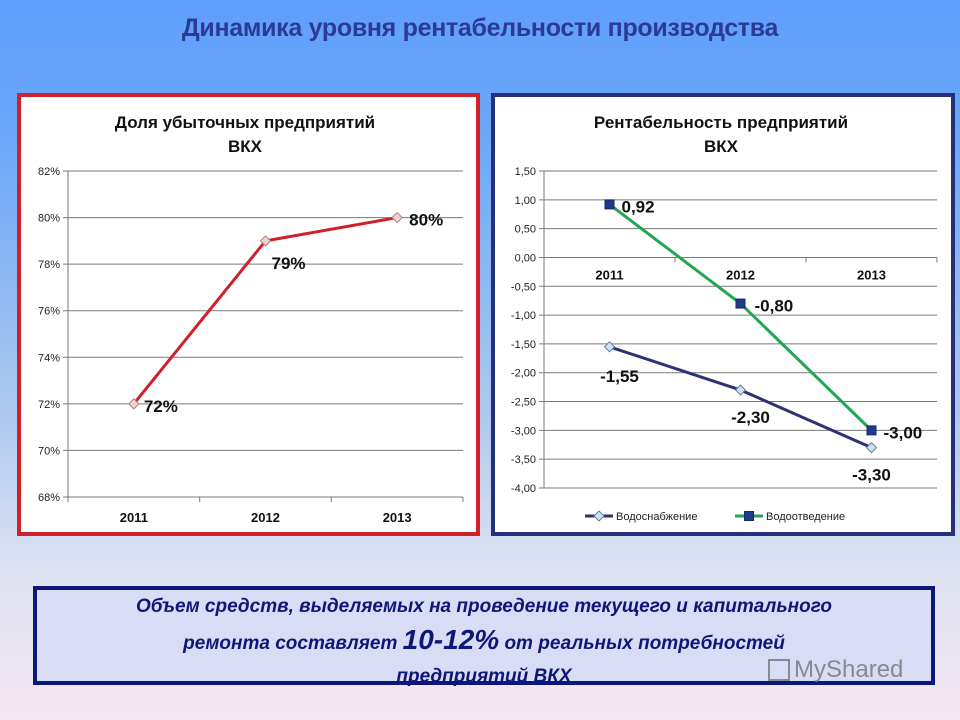  I want to click on y-tick-label: 76%, so click(49, 312).